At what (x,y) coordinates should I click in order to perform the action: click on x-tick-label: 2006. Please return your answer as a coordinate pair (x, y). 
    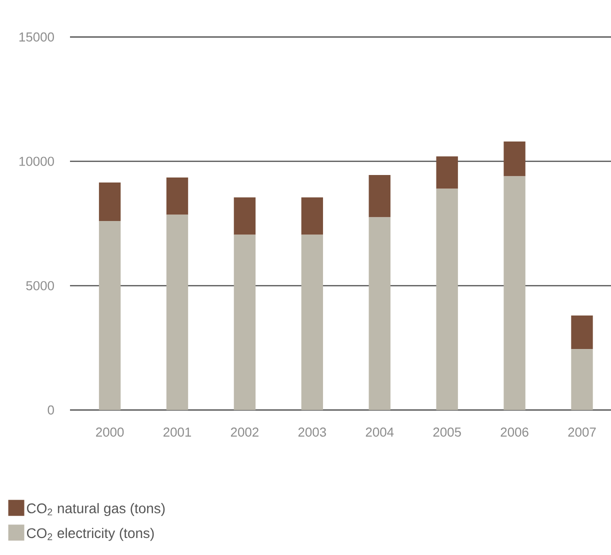
    Looking at the image, I should click on (514, 432).